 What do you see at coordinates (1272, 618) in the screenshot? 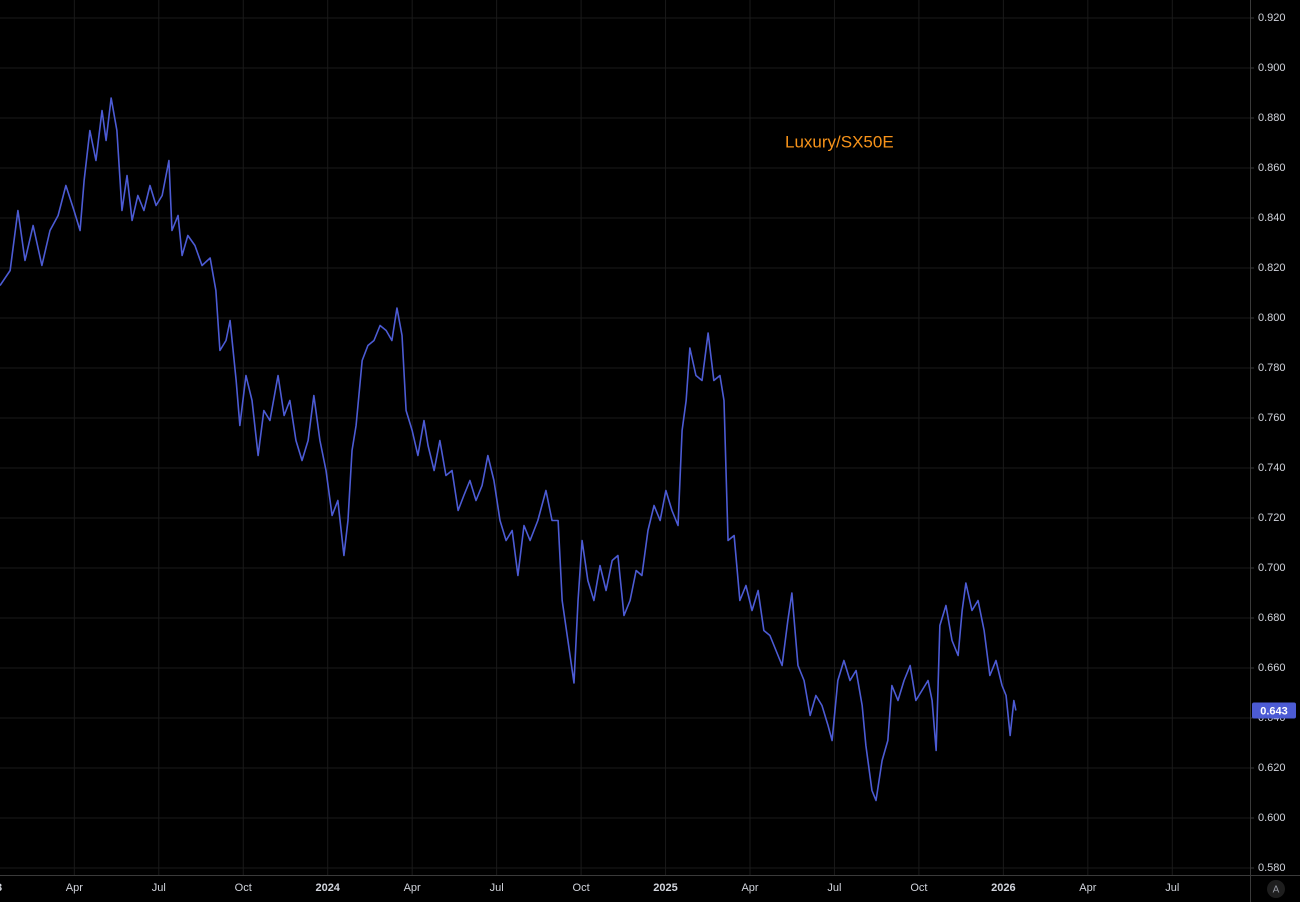
I see `y-tick-label: 0.680` at bounding box center [1272, 618].